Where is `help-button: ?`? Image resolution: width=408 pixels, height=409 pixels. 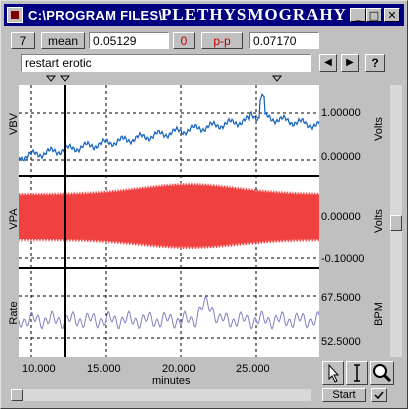 help-button: ? is located at coordinates (375, 63).